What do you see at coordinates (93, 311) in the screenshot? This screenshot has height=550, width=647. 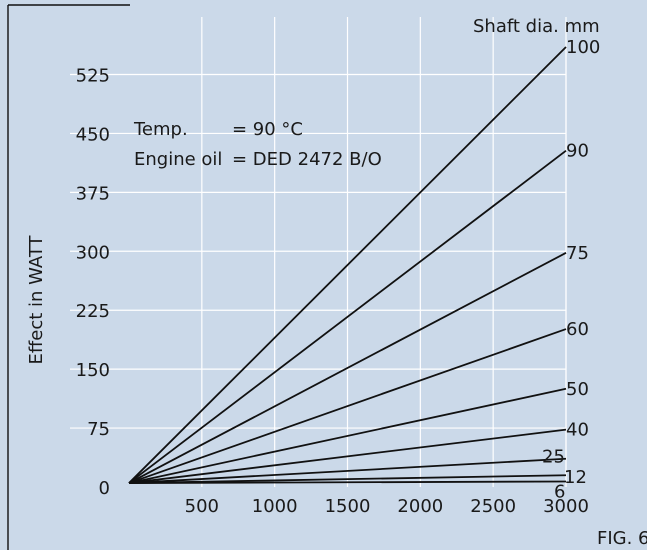 I see `y-tick-label: 225` at bounding box center [93, 311].